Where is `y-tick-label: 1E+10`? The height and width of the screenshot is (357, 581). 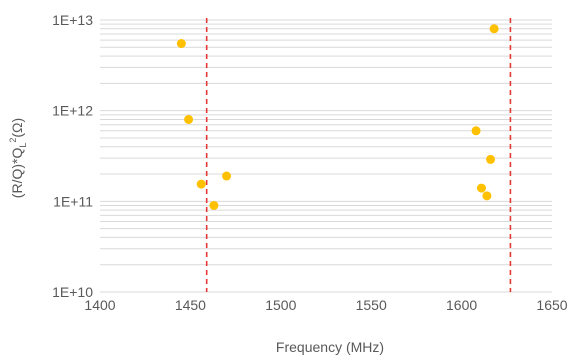
y-tick-label: 1E+10 is located at coordinates (72, 292).